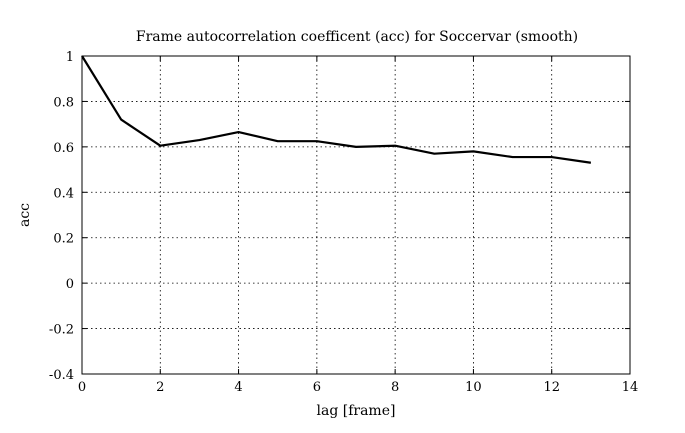 Image resolution: width=685 pixels, height=433 pixels. What do you see at coordinates (356, 411) in the screenshot?
I see `x-axis-label: lag [frame]` at bounding box center [356, 411].